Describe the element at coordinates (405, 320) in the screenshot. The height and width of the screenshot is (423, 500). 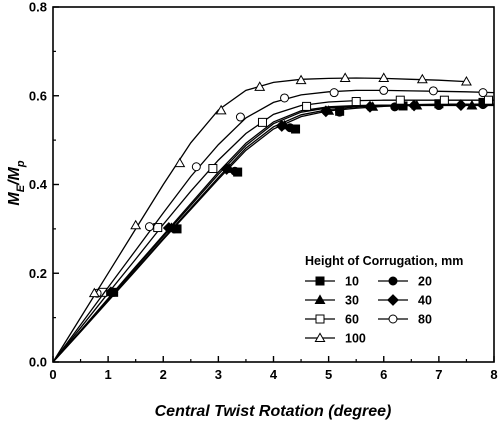
I see `legend-entry: 80` at that location.